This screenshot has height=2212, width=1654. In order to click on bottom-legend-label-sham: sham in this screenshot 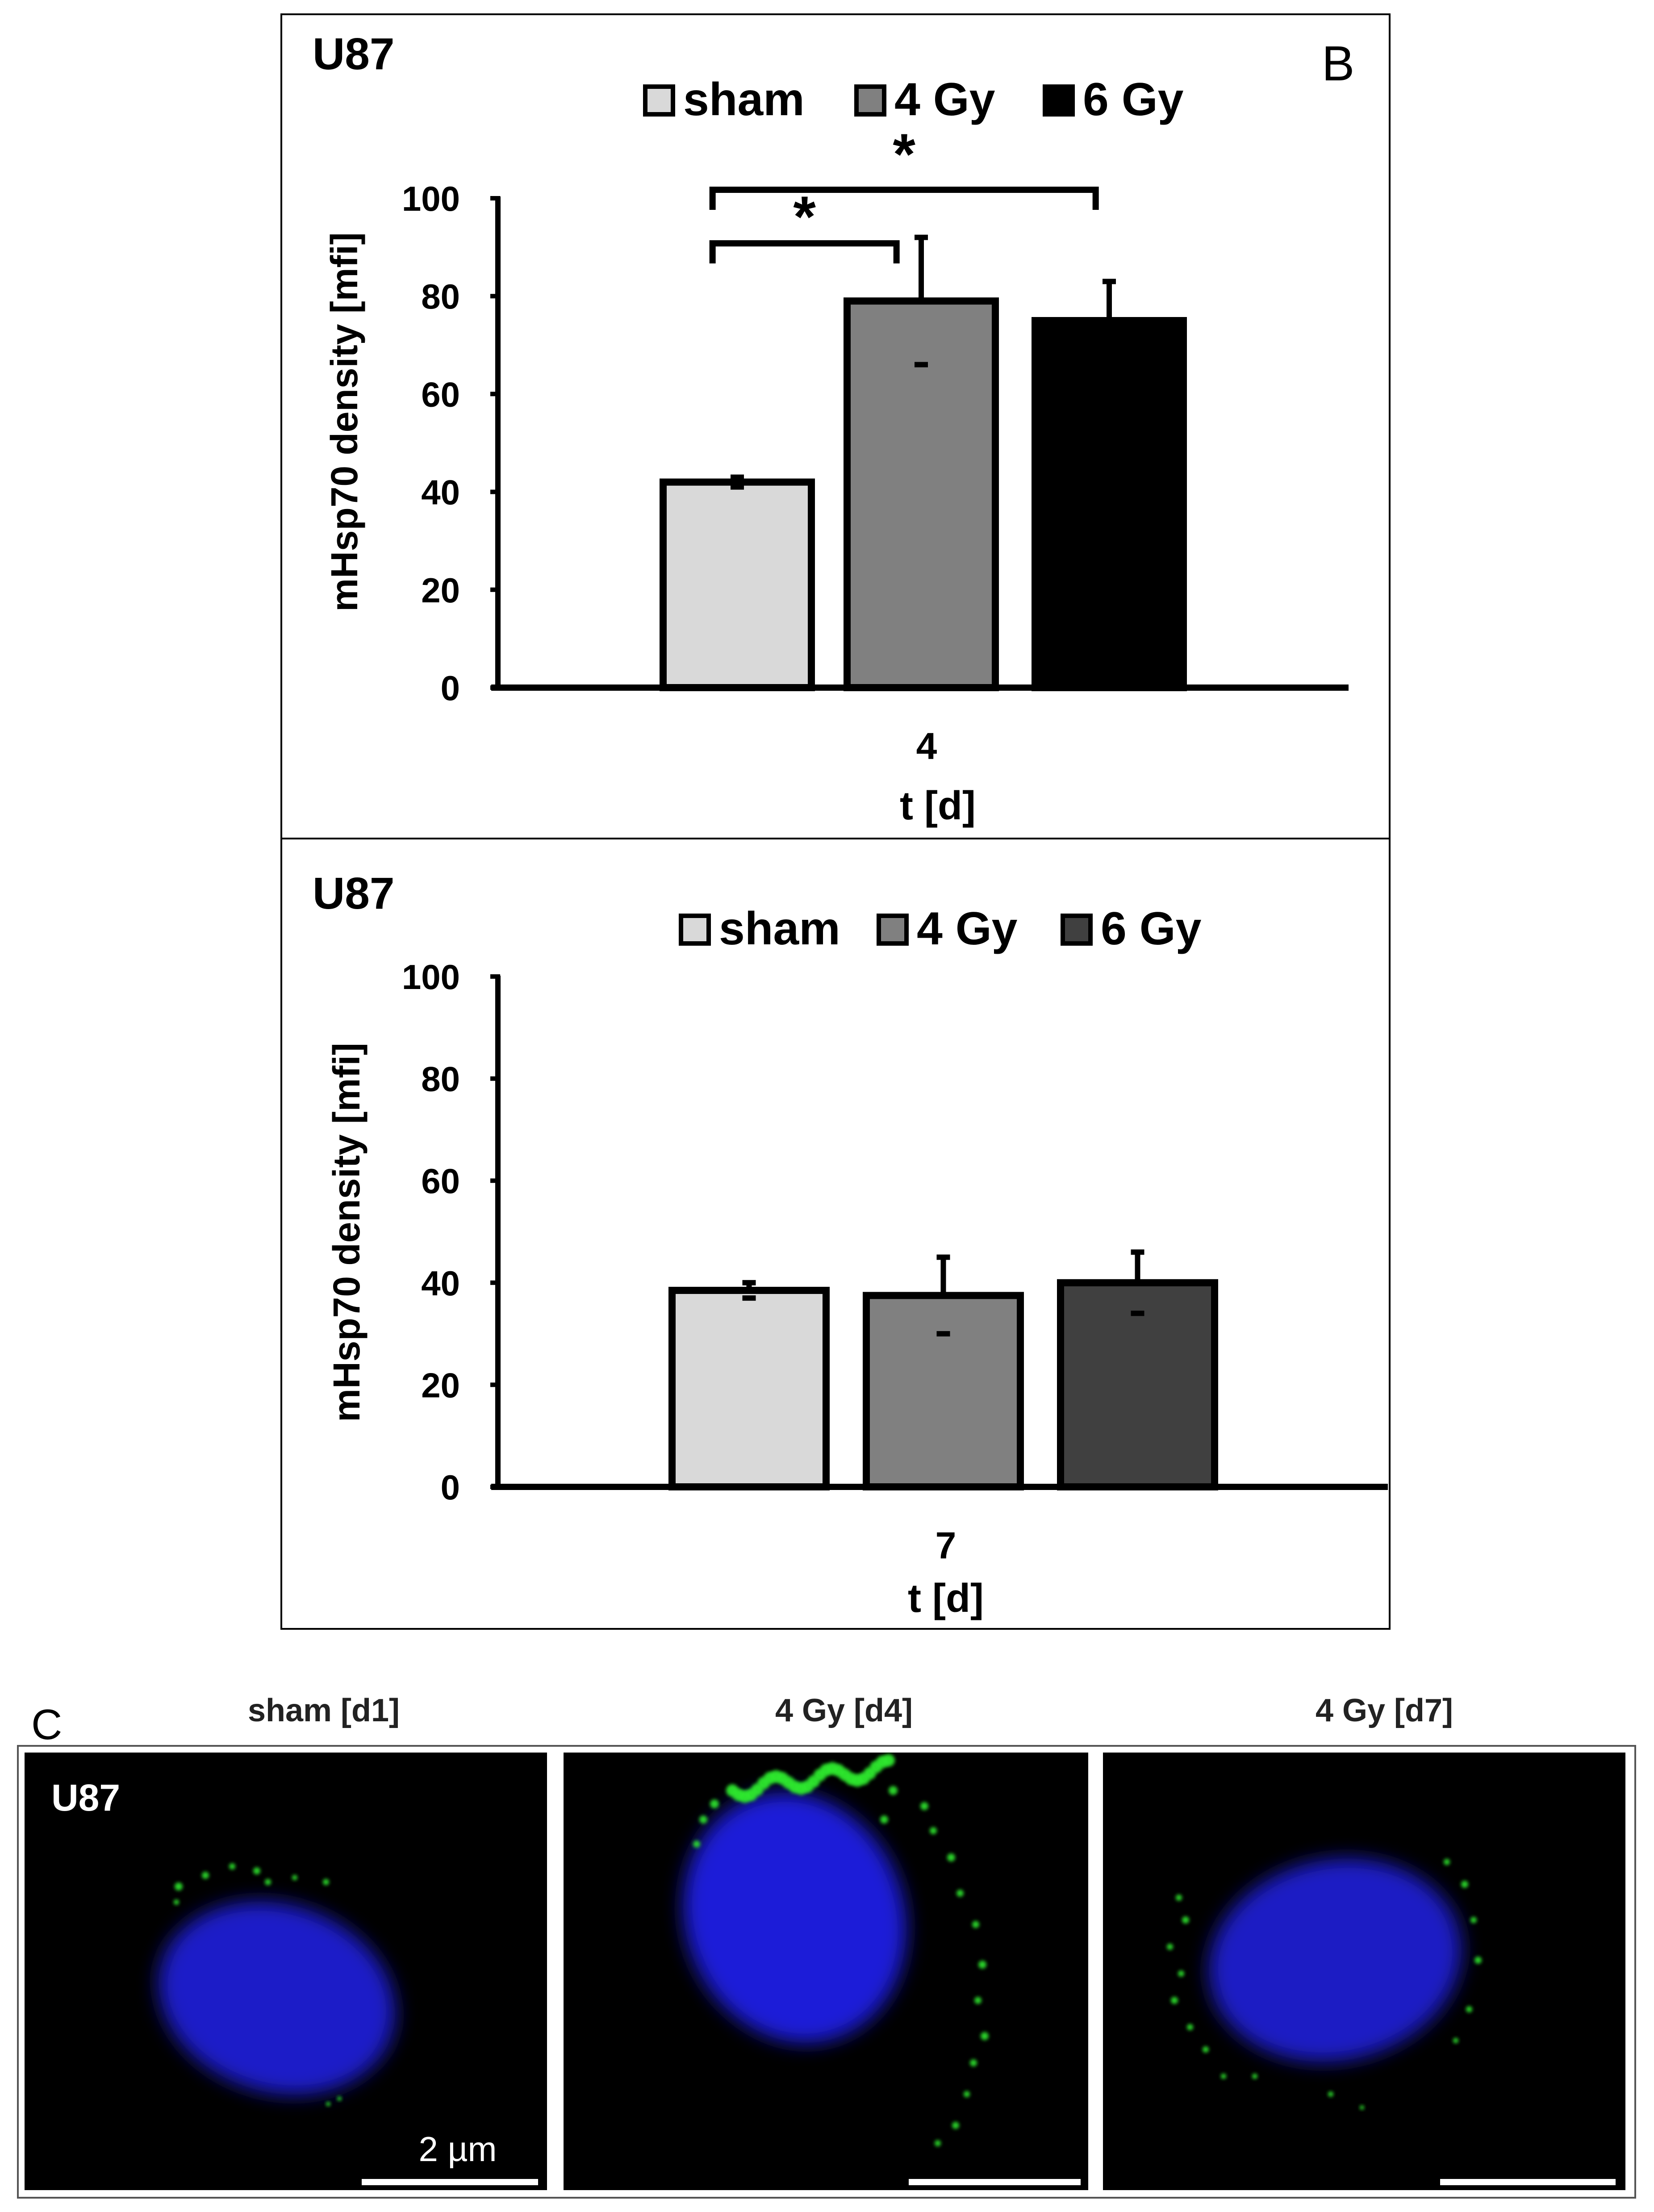, I will do `click(779, 929)`.